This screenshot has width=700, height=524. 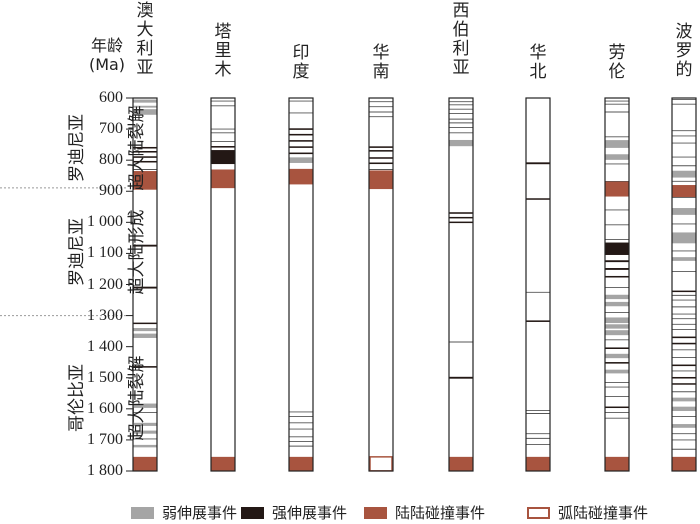 I want to click on column-label-char: 印, so click(x=301, y=53).